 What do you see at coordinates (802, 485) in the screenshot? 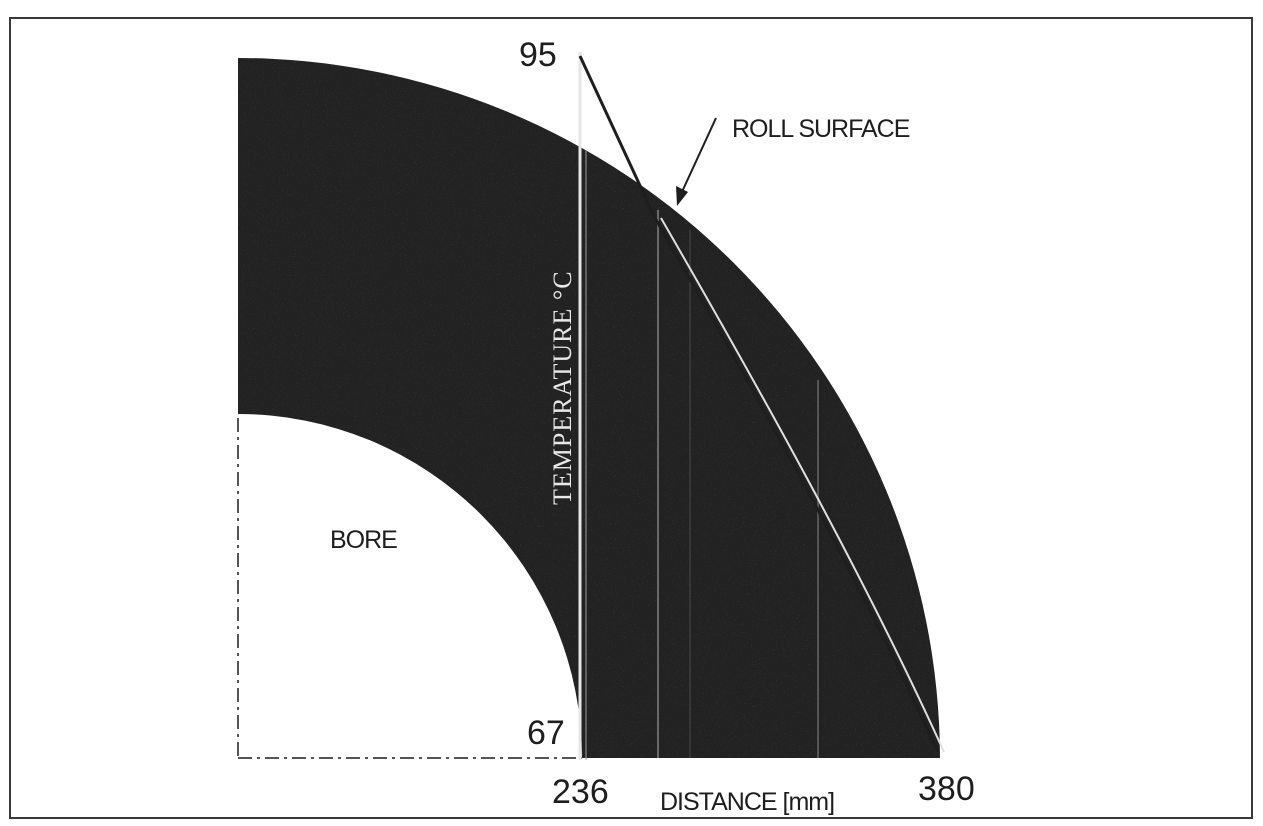
I see `temperature-profile-curve-highlight` at bounding box center [802, 485].